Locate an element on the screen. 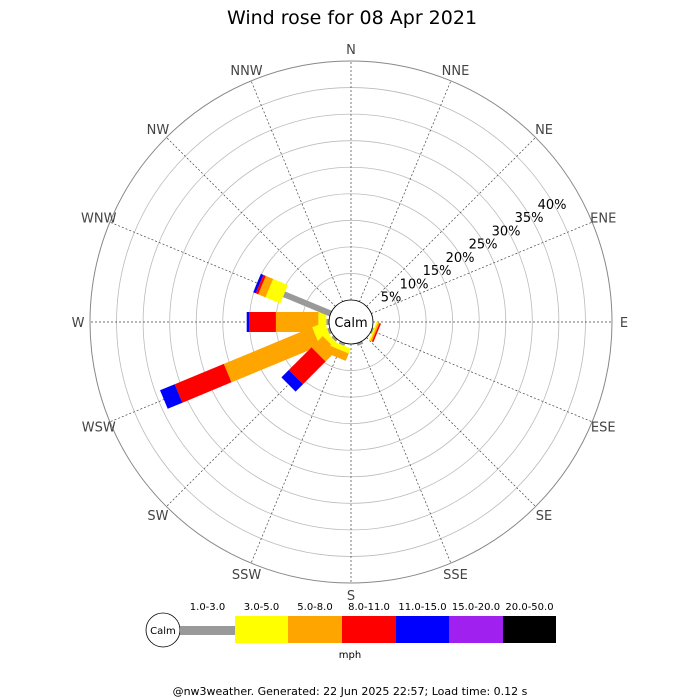 The height and width of the screenshot is (700, 700). bar-wsw-1.0-3.0 is located at coordinates (329, 331).